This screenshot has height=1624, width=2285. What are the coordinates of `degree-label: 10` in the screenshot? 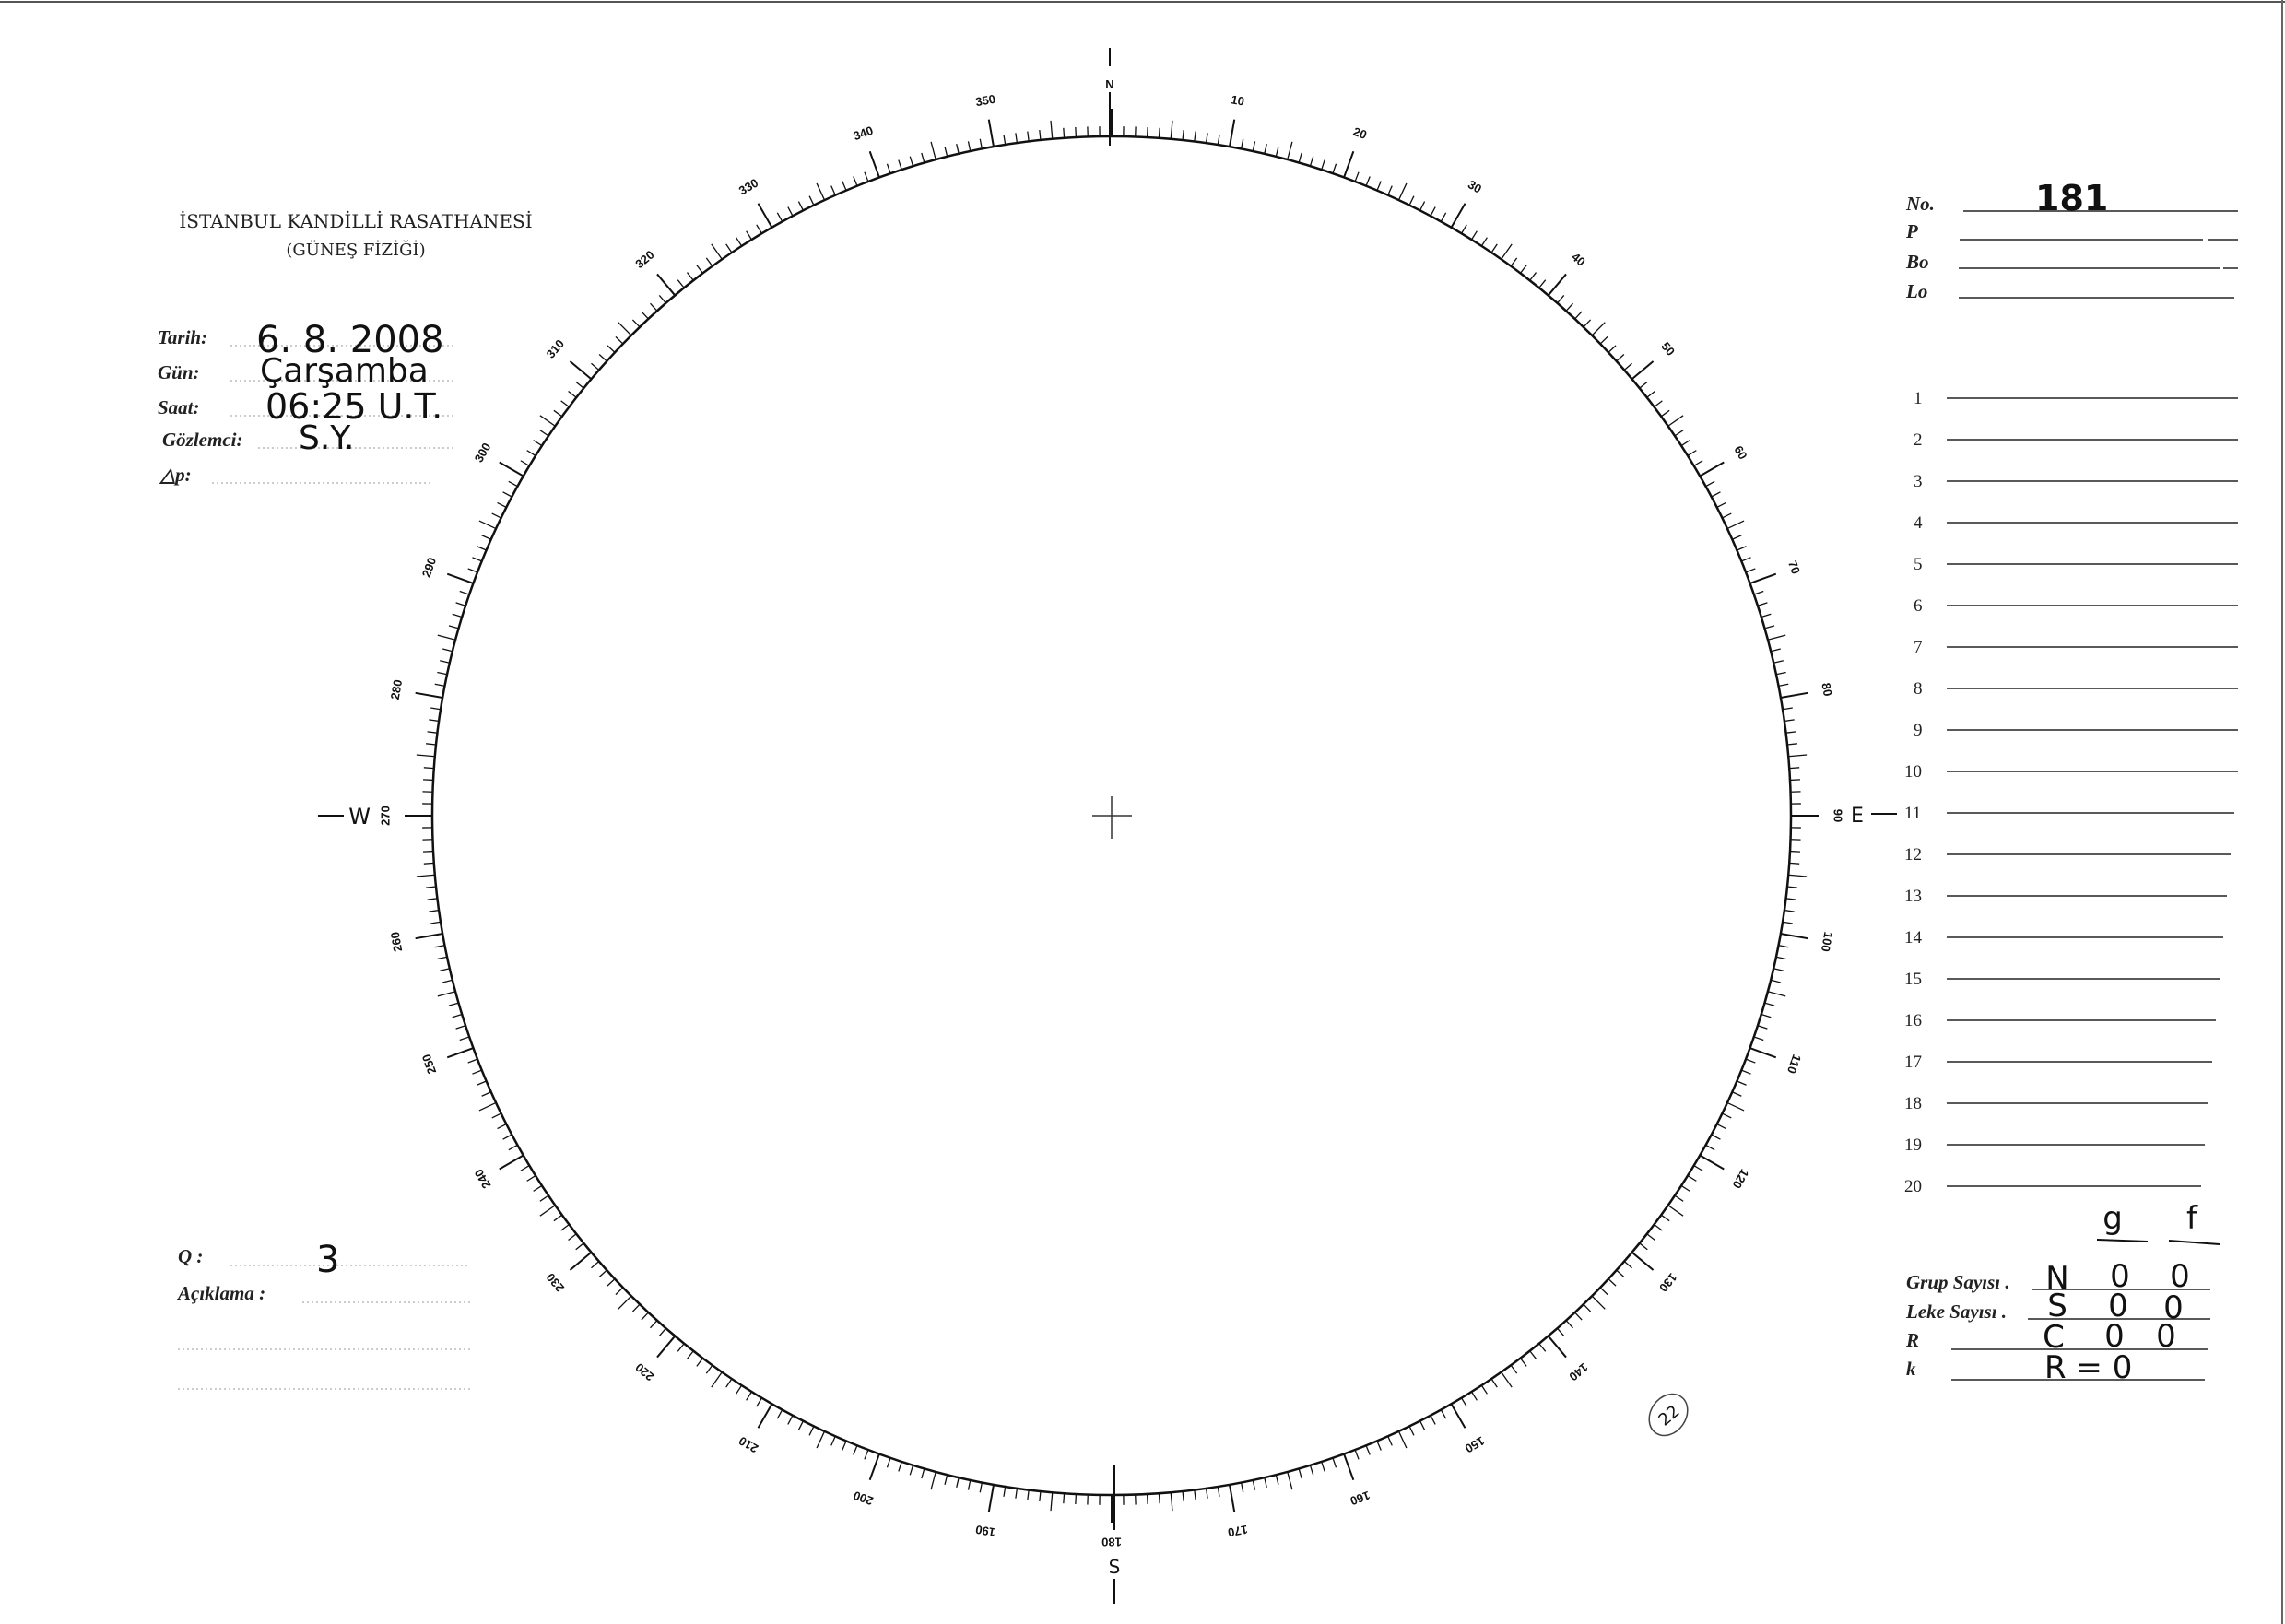 It's located at (1237, 100).